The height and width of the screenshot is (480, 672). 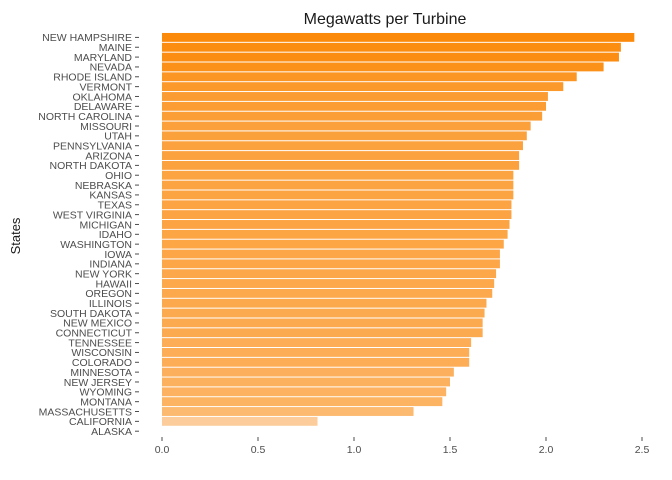 What do you see at coordinates (328, 283) in the screenshot?
I see `bar-hawaii` at bounding box center [328, 283].